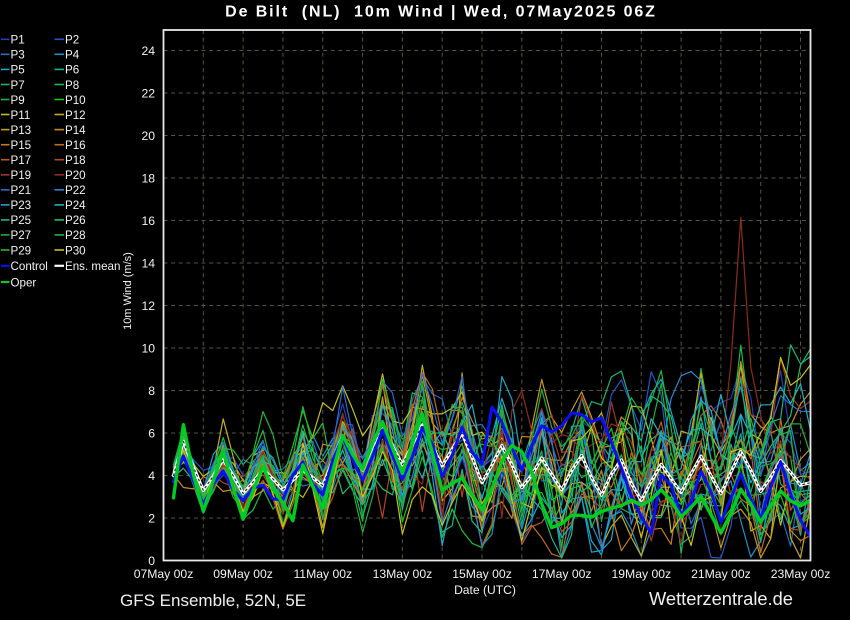 The image size is (850, 620). What do you see at coordinates (151, 433) in the screenshot?
I see `svg-text: 6` at bounding box center [151, 433].